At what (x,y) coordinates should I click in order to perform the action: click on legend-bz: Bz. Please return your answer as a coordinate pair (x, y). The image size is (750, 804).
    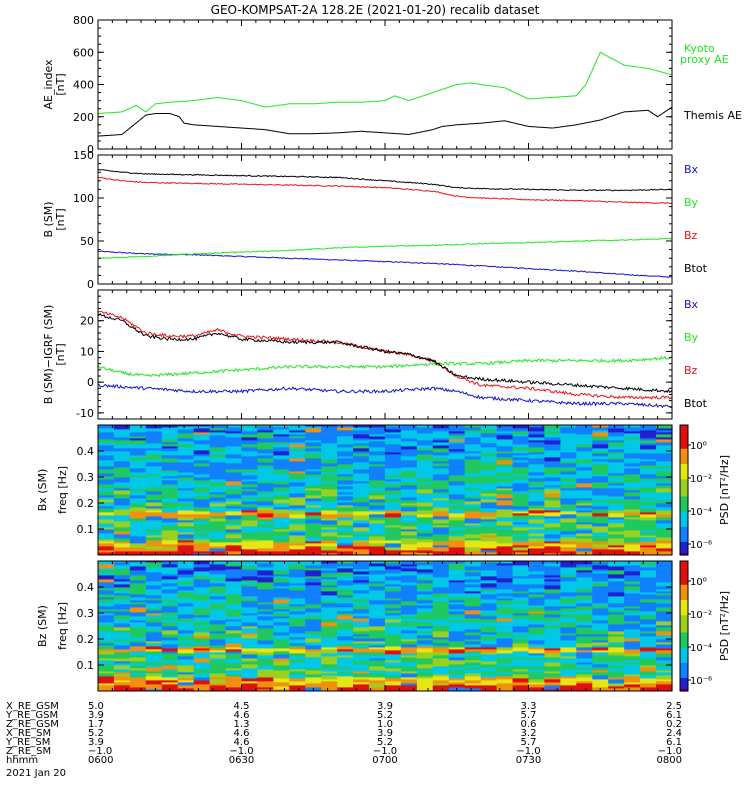
    Looking at the image, I should click on (691, 370).